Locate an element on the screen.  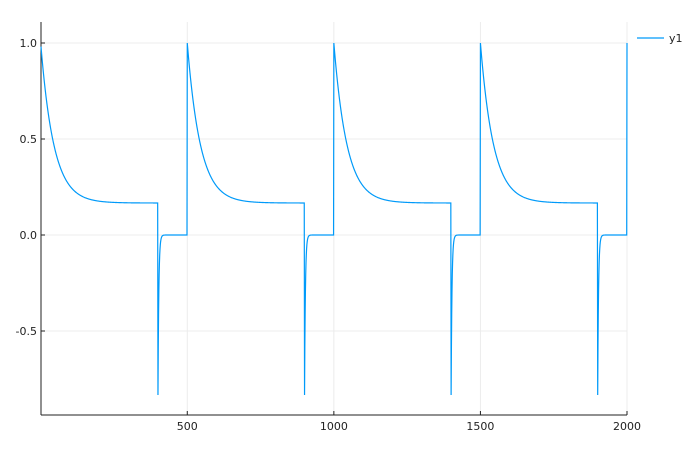
y-tick-label: -0.5 is located at coordinates (26, 331).